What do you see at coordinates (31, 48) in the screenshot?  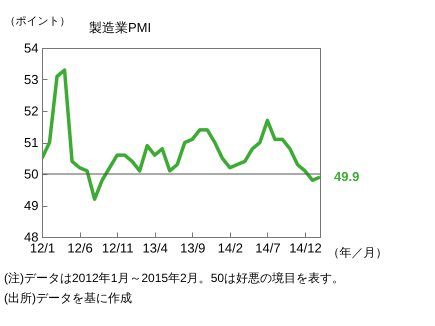 I see `y-tick-label: 54` at bounding box center [31, 48].